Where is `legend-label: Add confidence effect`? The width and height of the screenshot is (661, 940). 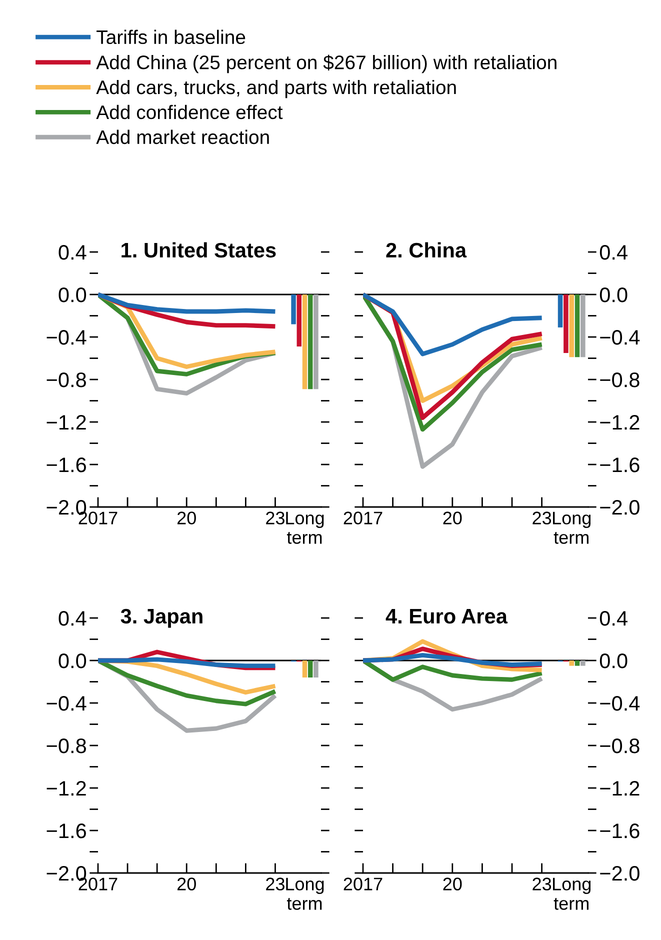 legend-label: Add confidence effect is located at coordinates (189, 112).